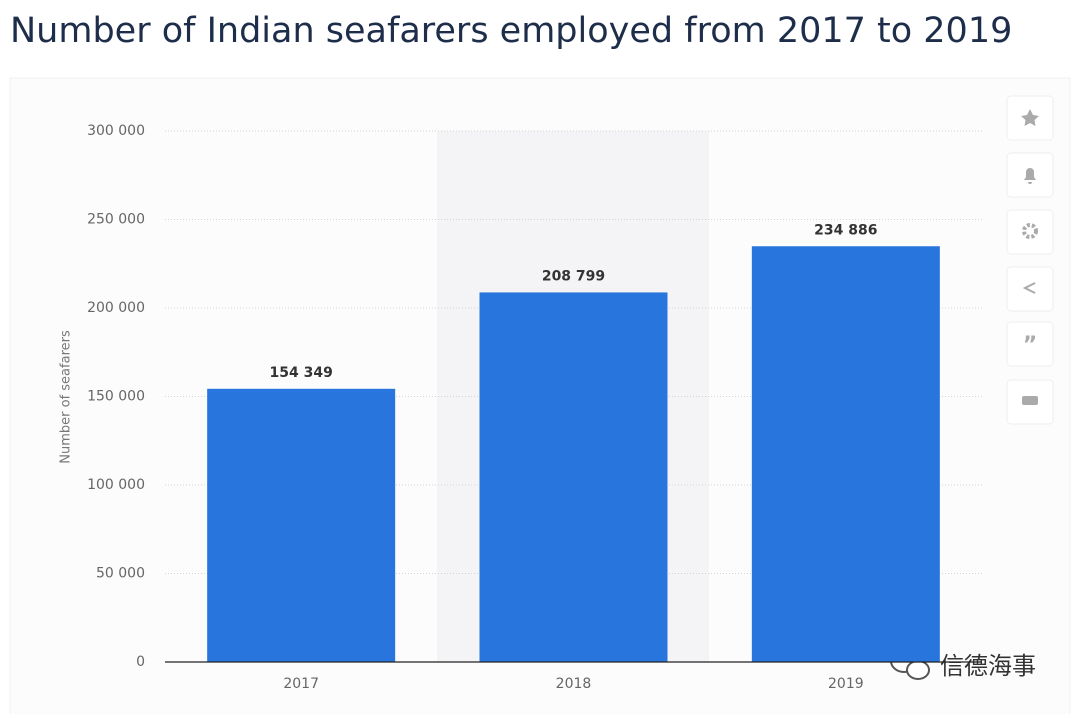  I want to click on y-tick-label: 300 000, so click(116, 131).